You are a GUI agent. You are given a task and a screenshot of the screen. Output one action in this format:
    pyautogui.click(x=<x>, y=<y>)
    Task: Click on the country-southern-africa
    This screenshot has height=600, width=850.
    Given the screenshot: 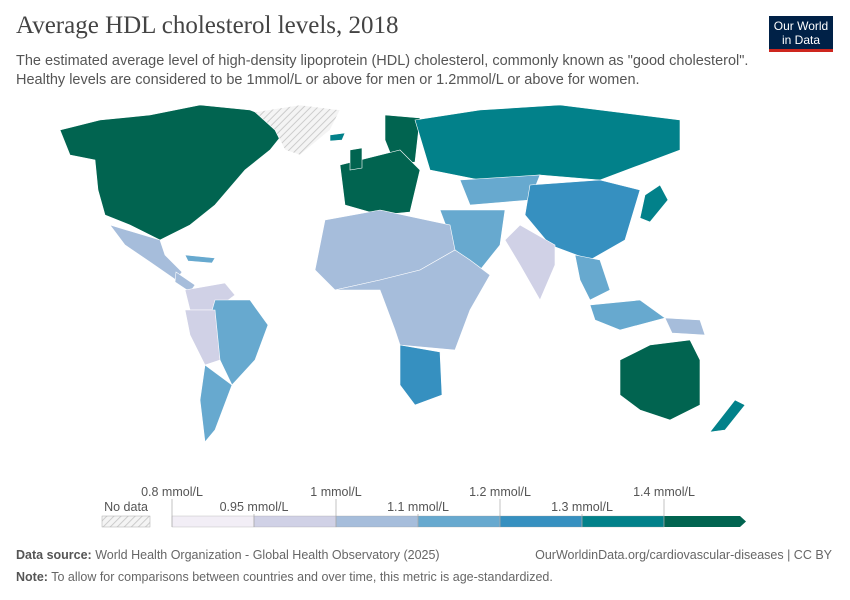 What is the action you would take?
    pyautogui.click(x=421, y=375)
    